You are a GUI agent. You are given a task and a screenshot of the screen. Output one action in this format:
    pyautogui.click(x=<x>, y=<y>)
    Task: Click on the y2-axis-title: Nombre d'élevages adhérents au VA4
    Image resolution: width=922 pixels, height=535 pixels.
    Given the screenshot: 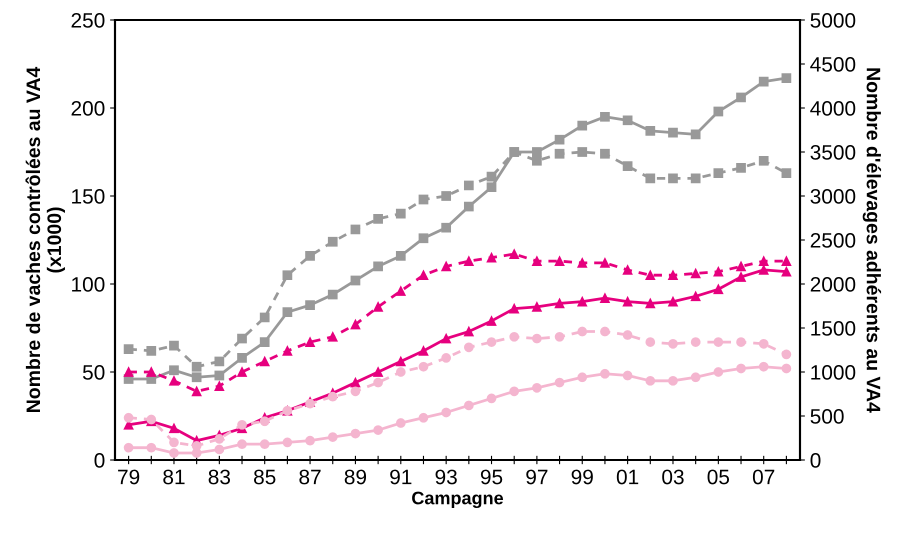 What is the action you would take?
    pyautogui.click(x=872, y=240)
    